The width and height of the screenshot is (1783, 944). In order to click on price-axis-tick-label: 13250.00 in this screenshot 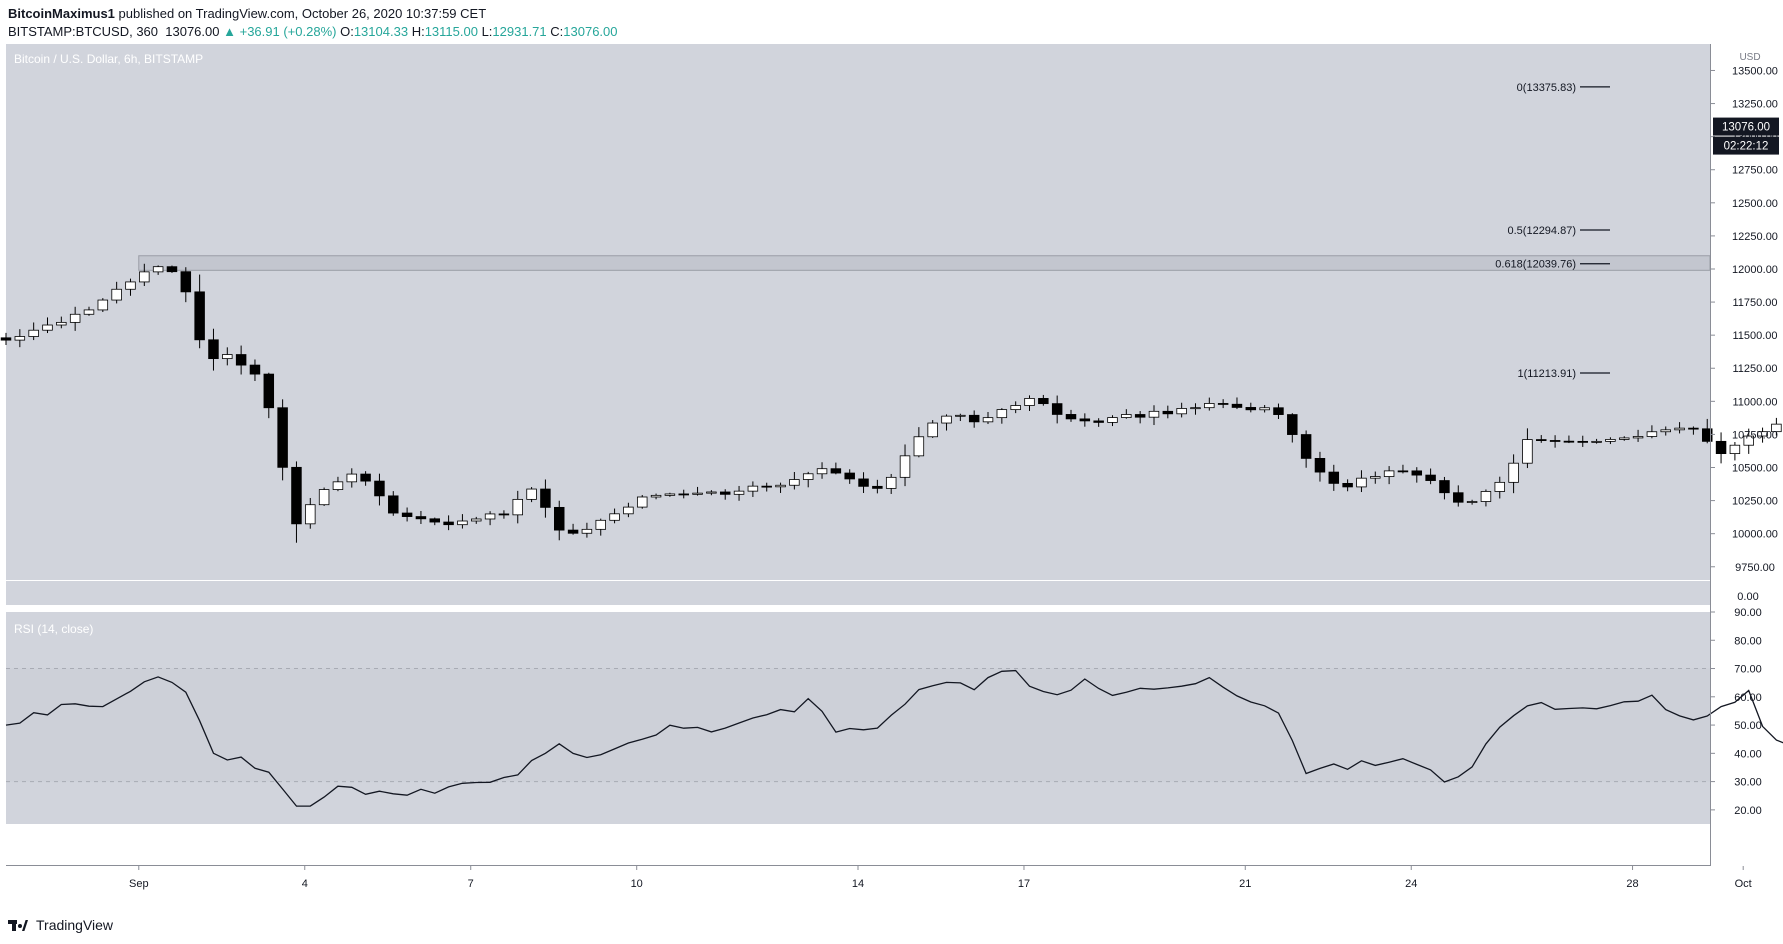, I will do `click(1755, 105)`.